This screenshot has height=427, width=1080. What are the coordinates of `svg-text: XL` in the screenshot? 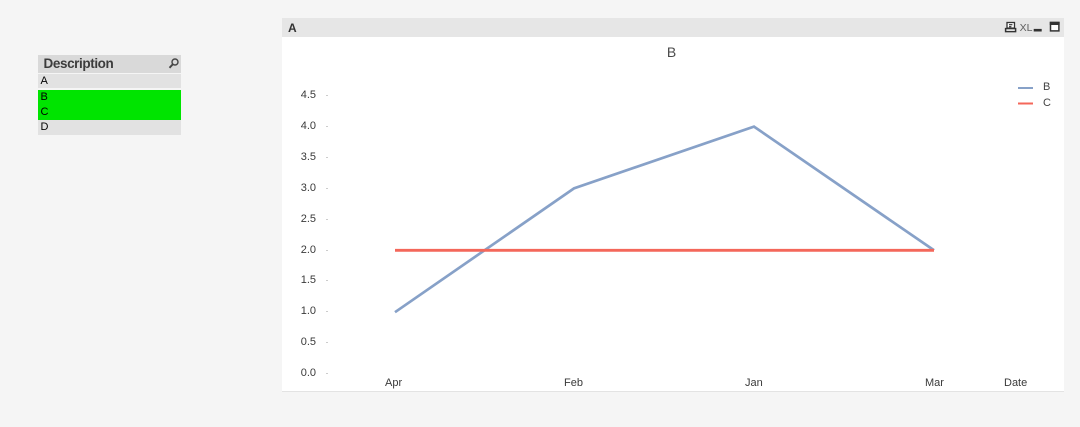 It's located at (1026, 28).